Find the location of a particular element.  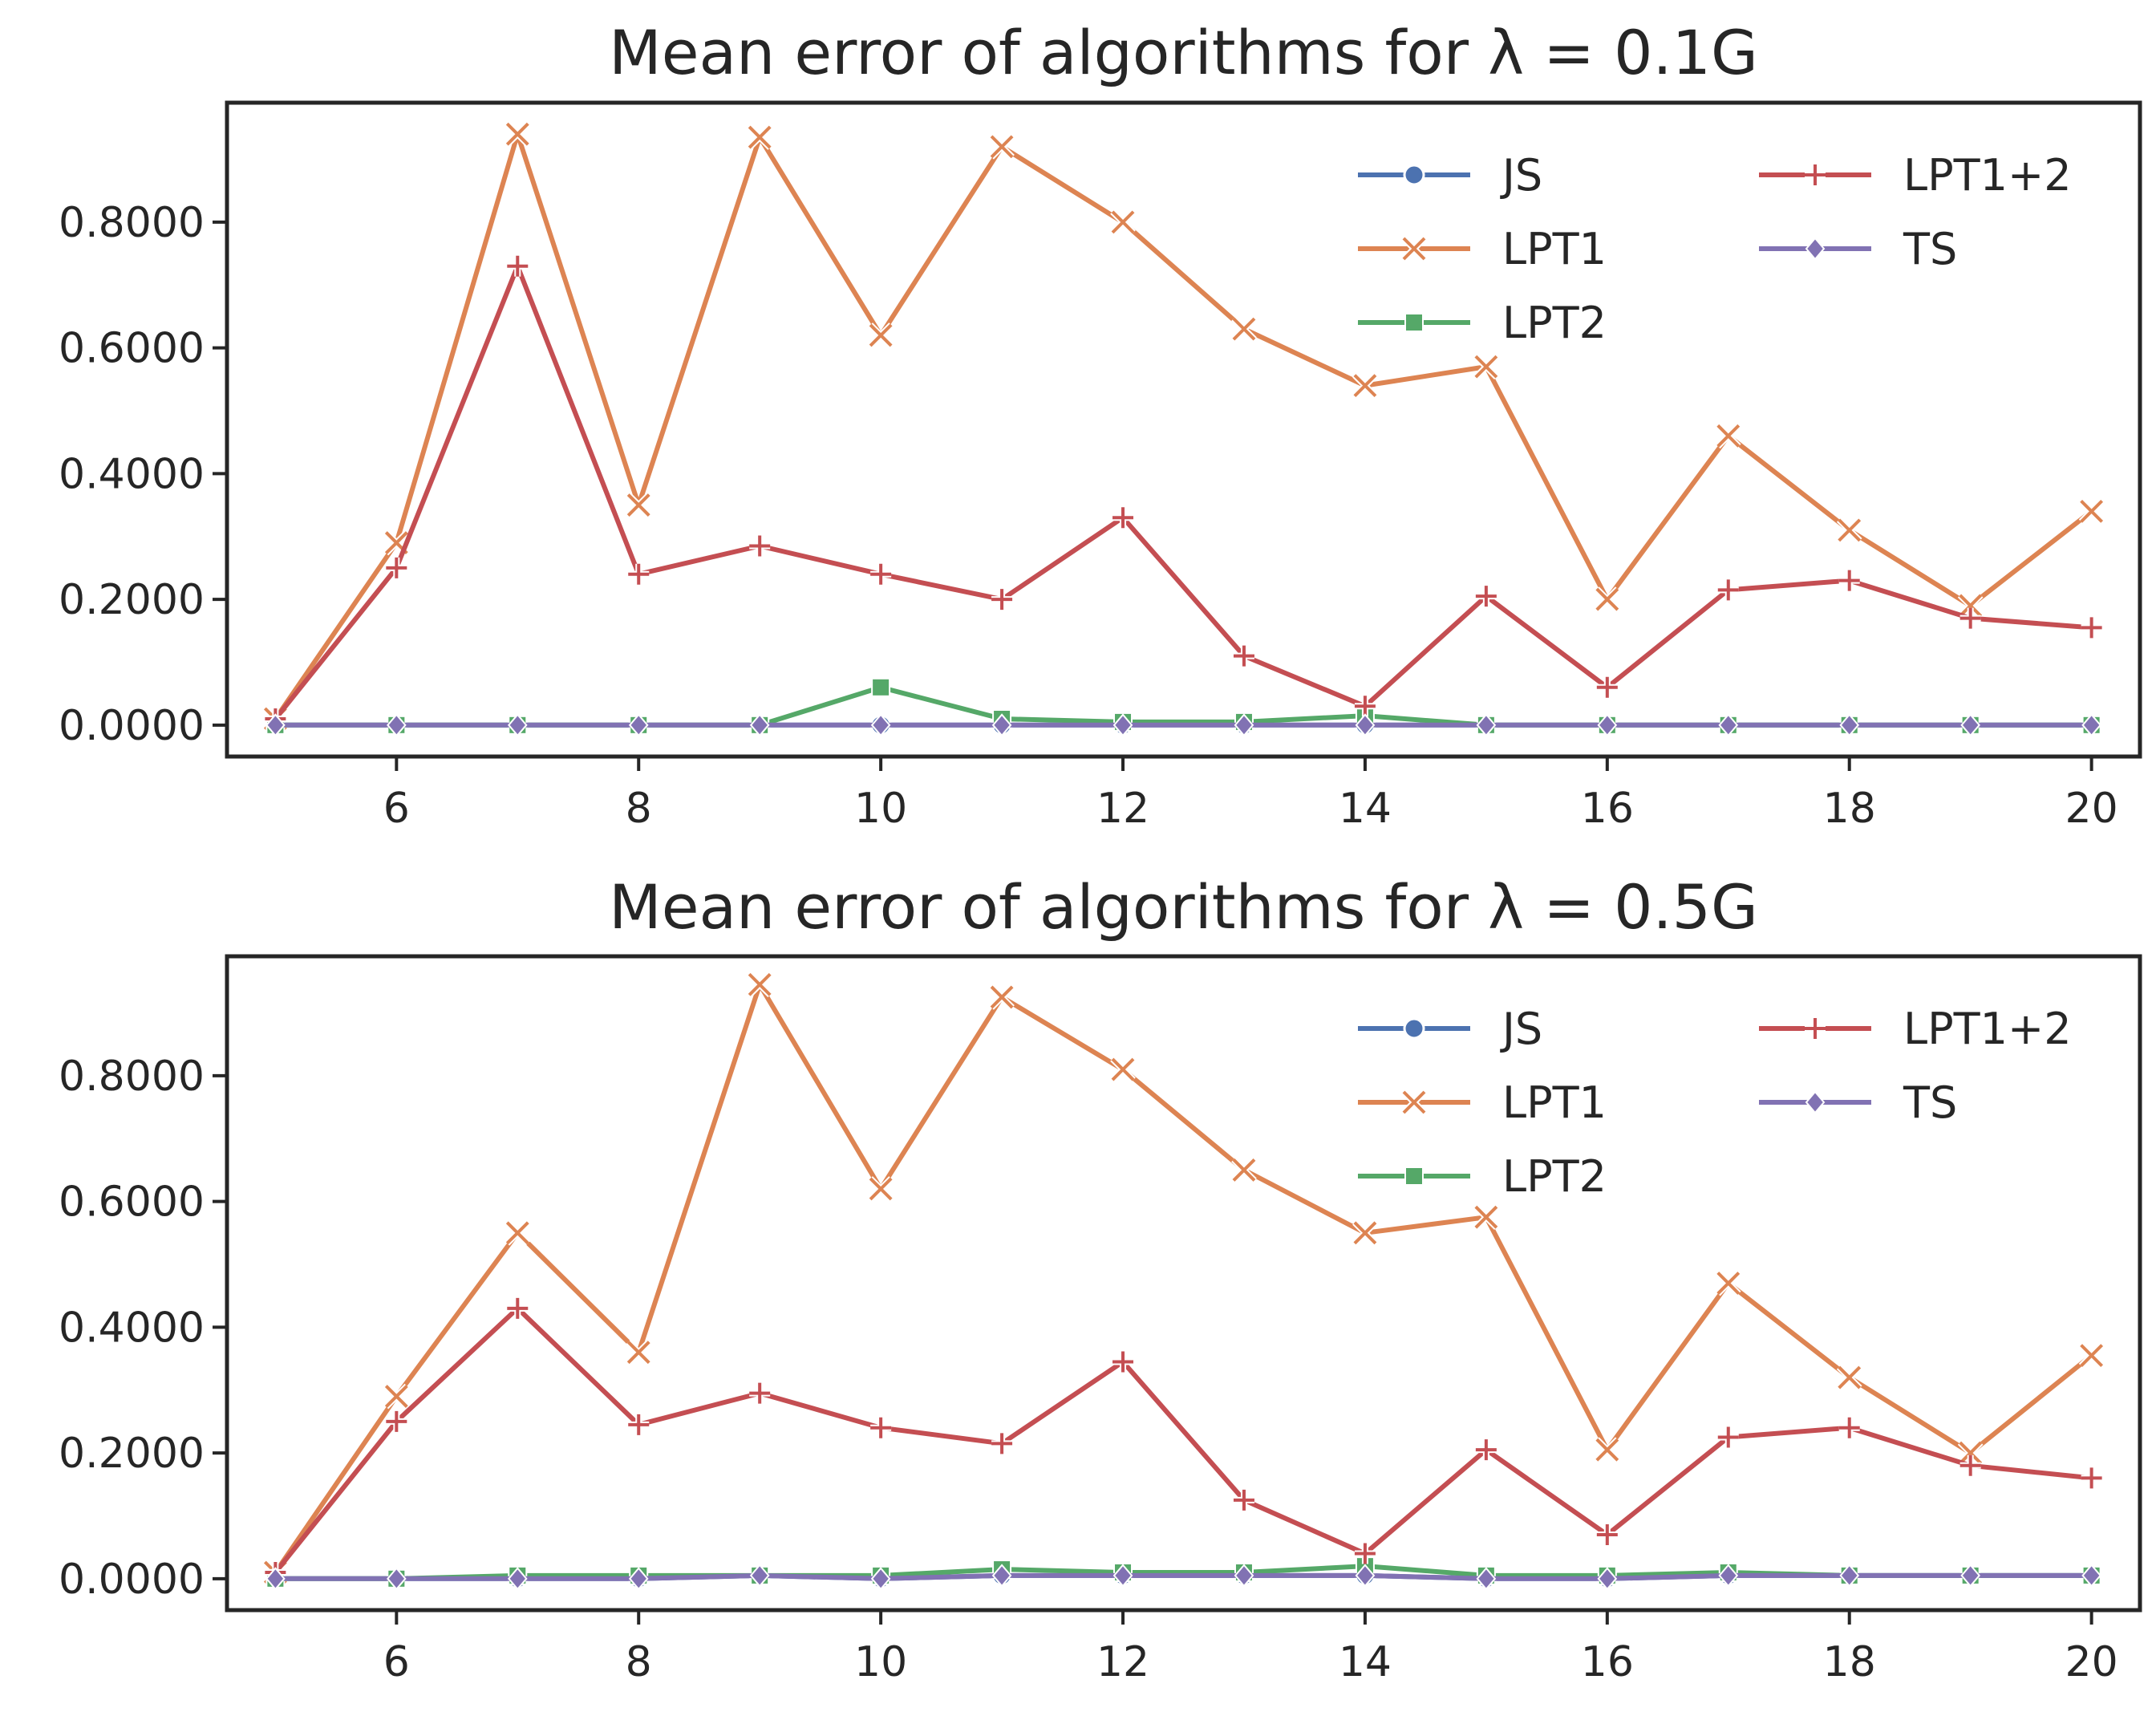

y-tick-label: 0.2000 is located at coordinates (132, 600).